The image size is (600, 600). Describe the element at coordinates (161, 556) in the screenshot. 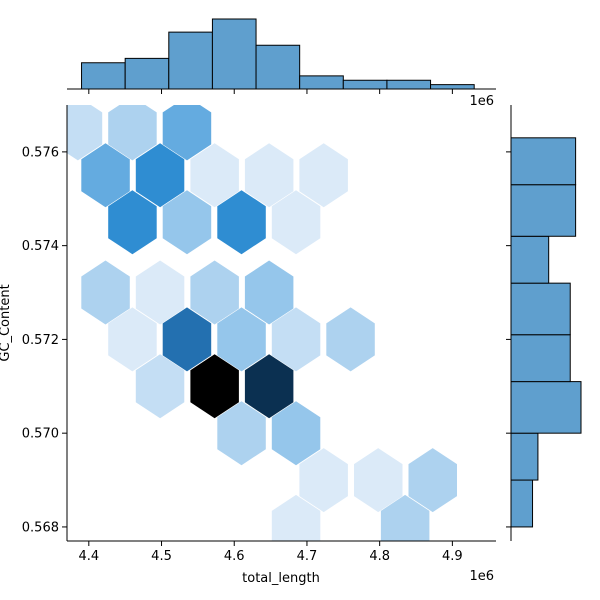

I see `x-tick-label: 4.5` at that location.